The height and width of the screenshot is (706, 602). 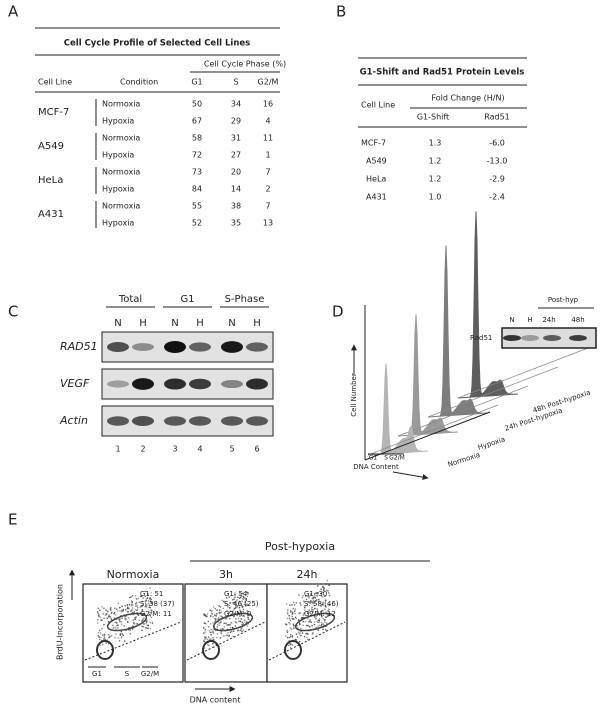 I want to click on cell-value: 1.0, so click(x=435, y=197).